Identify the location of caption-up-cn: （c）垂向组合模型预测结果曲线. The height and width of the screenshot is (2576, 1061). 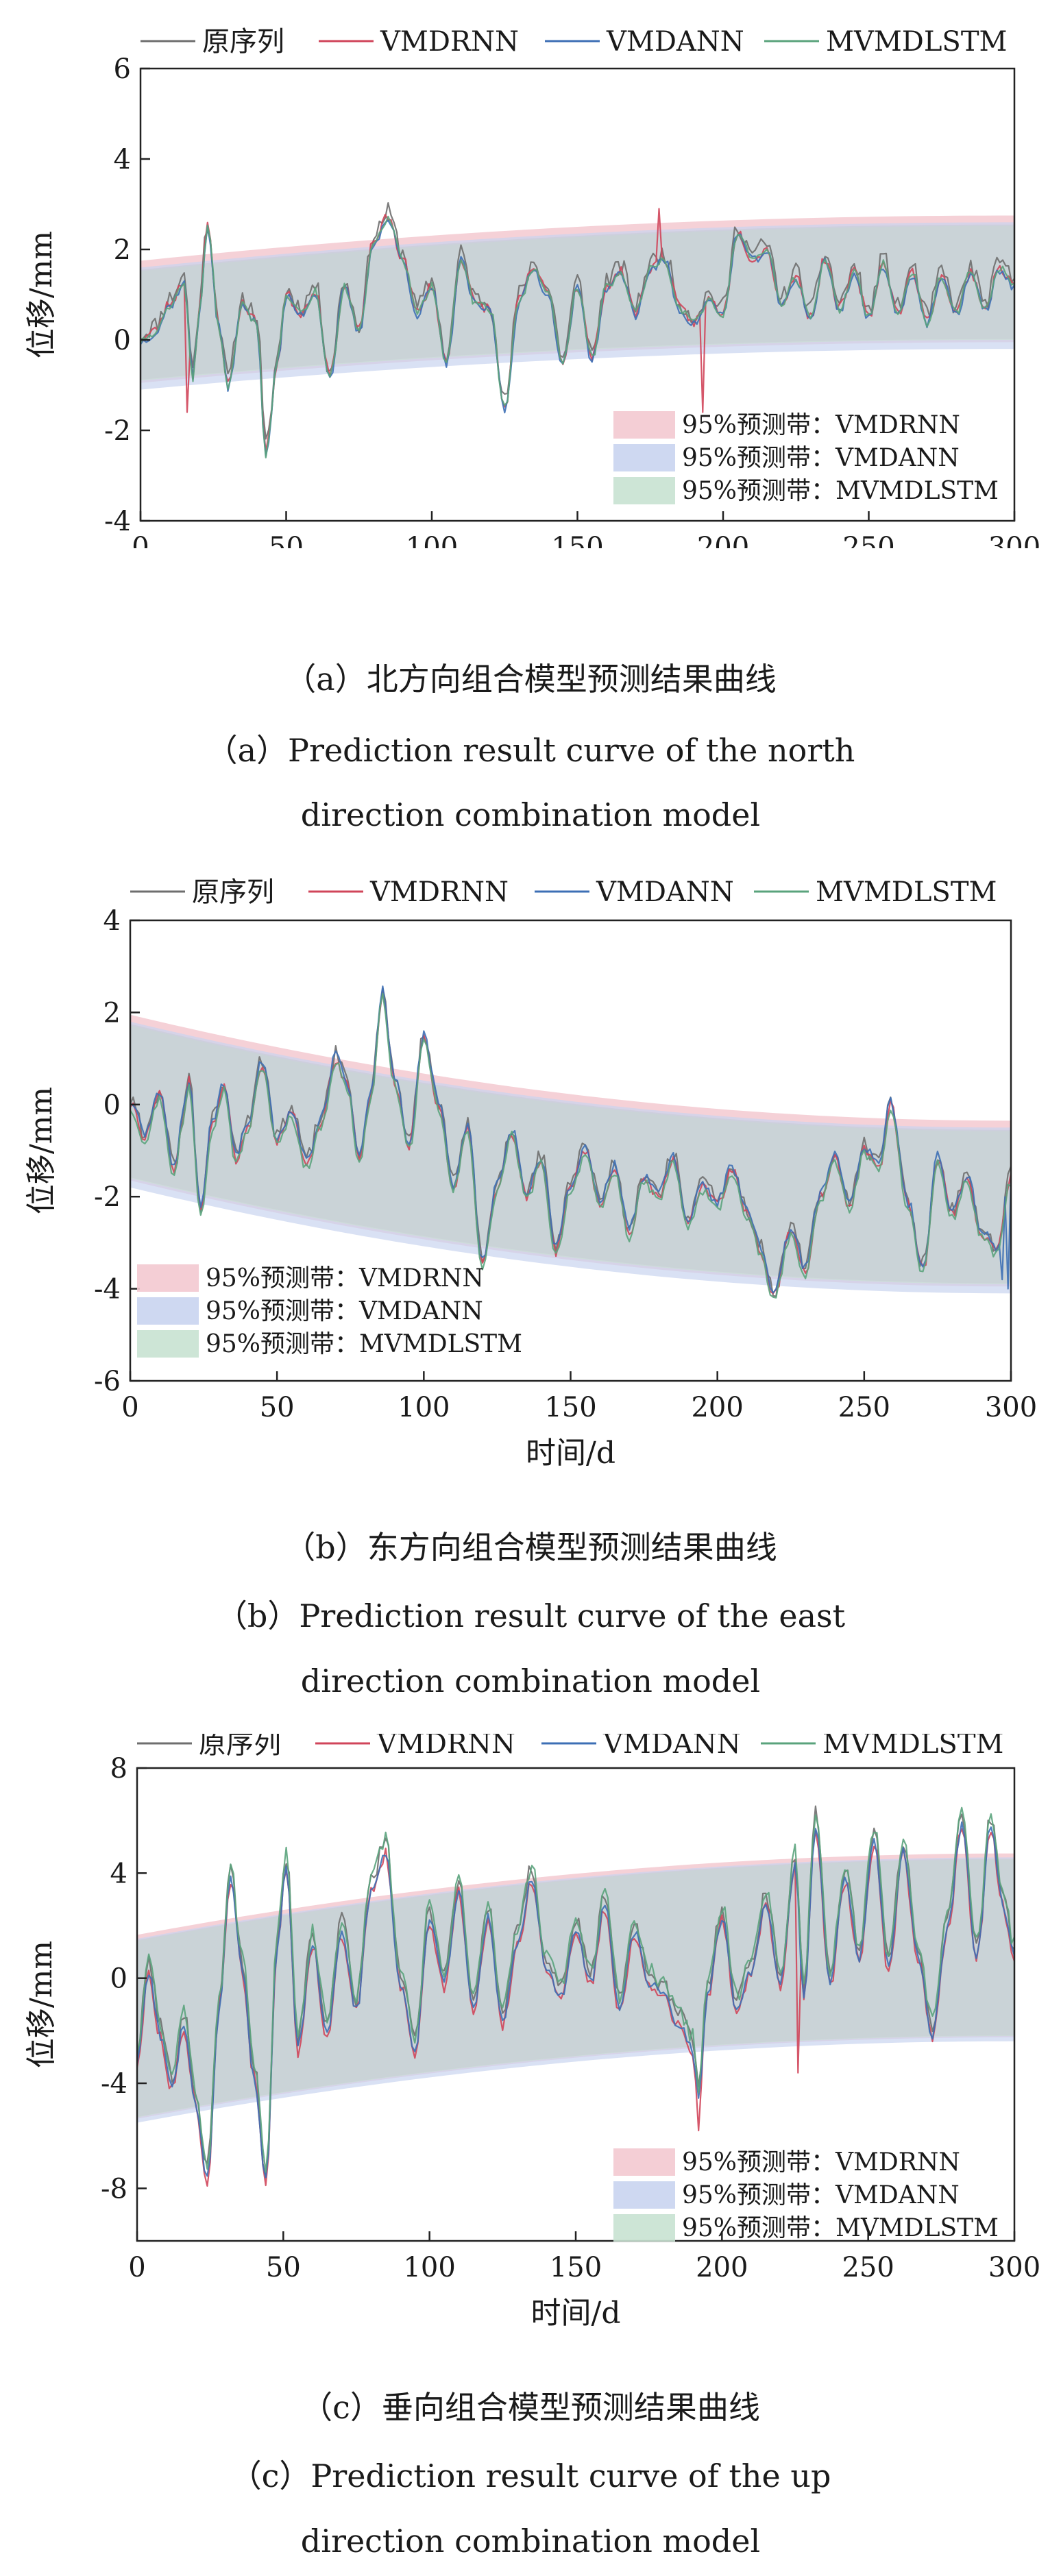
(530, 2408).